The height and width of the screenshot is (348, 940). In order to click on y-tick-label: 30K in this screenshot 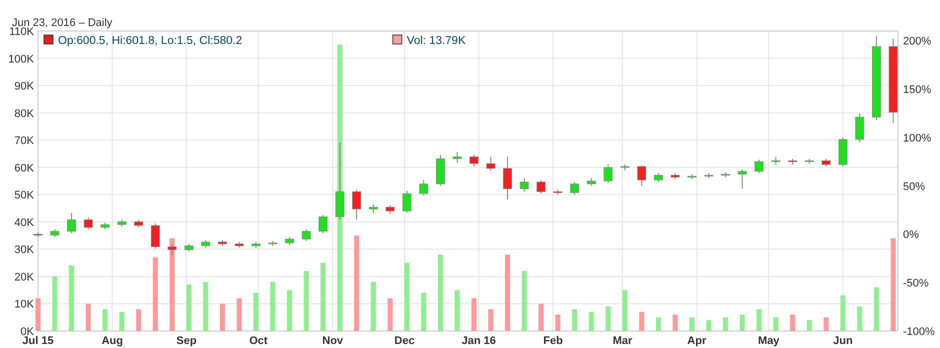, I will do `click(24, 250)`.